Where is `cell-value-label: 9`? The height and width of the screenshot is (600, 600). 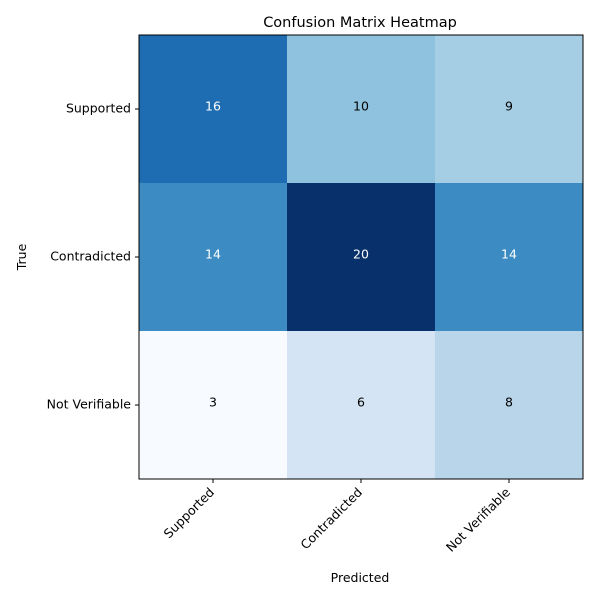
cell-value-label: 9 is located at coordinates (509, 106).